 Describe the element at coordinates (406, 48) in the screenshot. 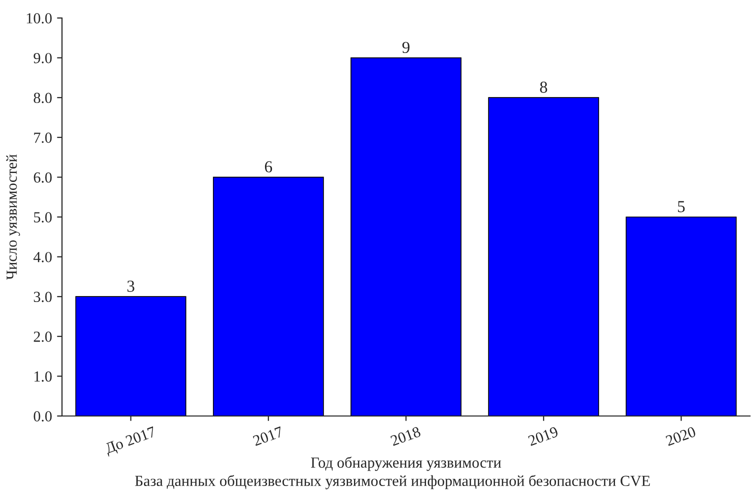

I see `data-label: 9` at that location.